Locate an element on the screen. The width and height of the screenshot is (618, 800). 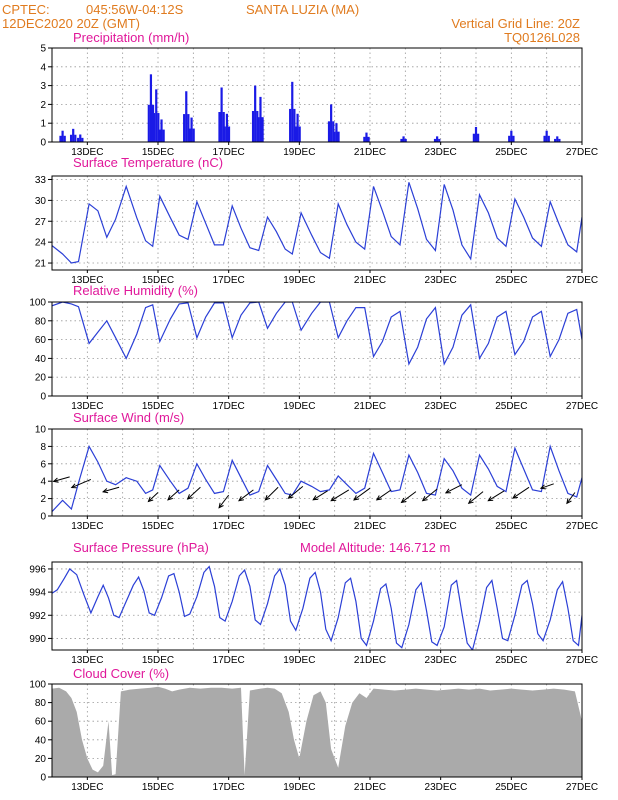
series-line is located at coordinates (317, 223).